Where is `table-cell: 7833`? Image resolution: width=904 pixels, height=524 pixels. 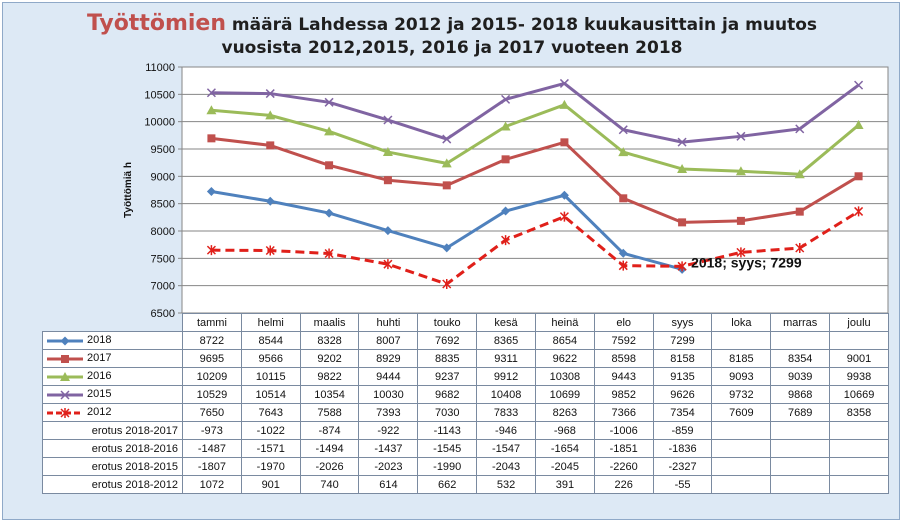 table-cell: 7833 is located at coordinates (506, 412).